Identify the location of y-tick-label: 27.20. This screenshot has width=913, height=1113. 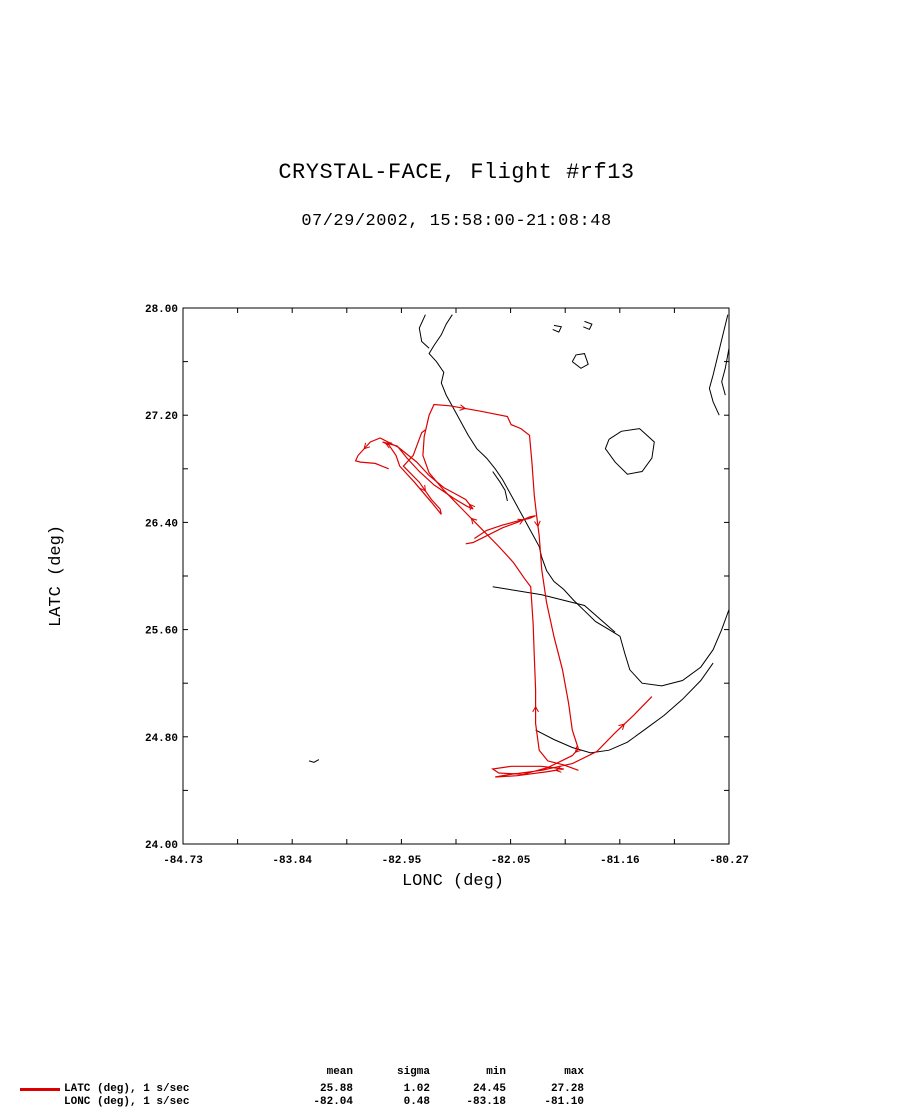
(161, 417).